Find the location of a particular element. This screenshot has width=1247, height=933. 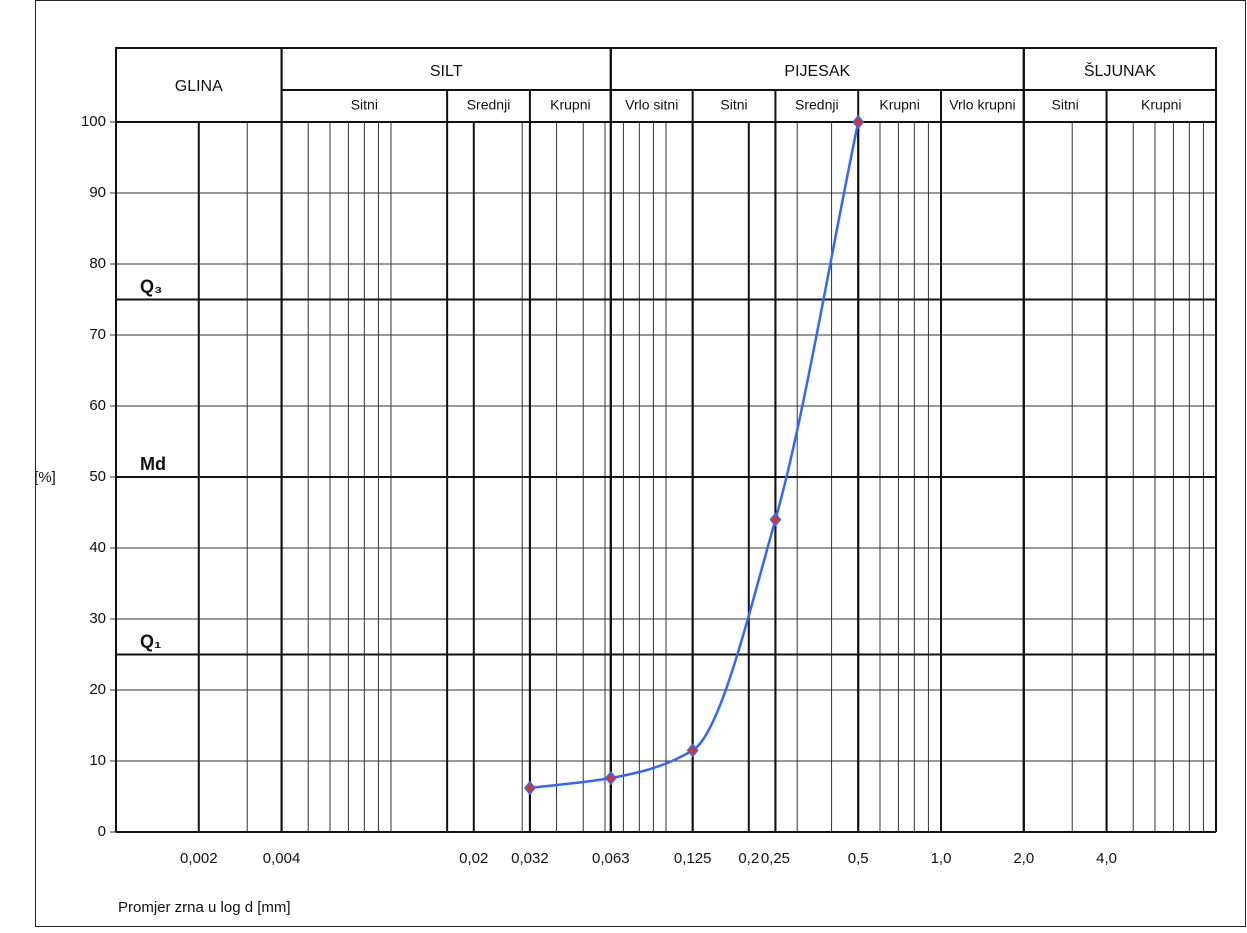

y-tick-label: 100 is located at coordinates (93, 121).